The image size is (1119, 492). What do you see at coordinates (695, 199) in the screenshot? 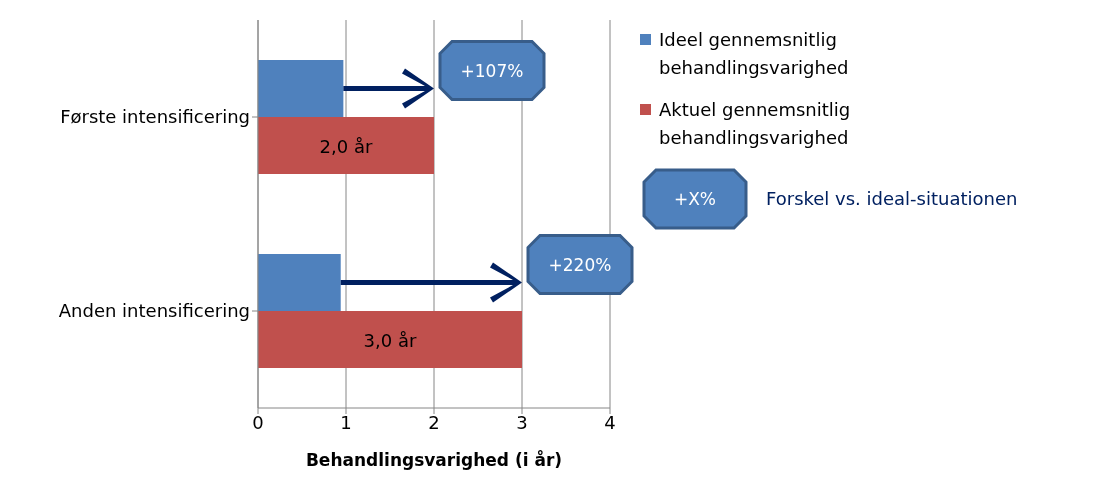
I see `octagon-badge: +X%` at bounding box center [695, 199].